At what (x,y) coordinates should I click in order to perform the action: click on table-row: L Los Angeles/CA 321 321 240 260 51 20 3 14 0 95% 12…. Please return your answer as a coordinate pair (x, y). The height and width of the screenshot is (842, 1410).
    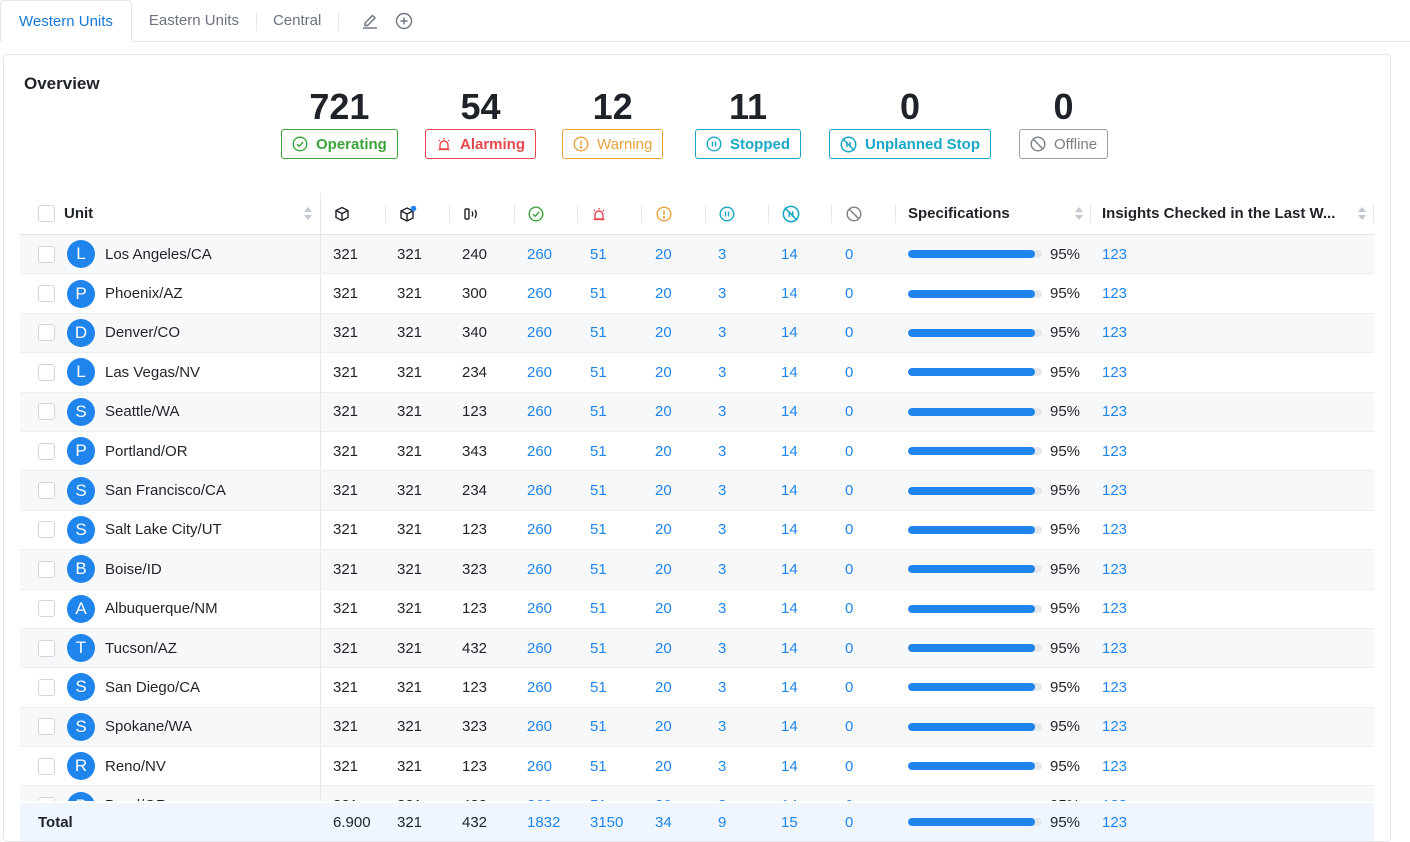
    Looking at the image, I should click on (697, 255).